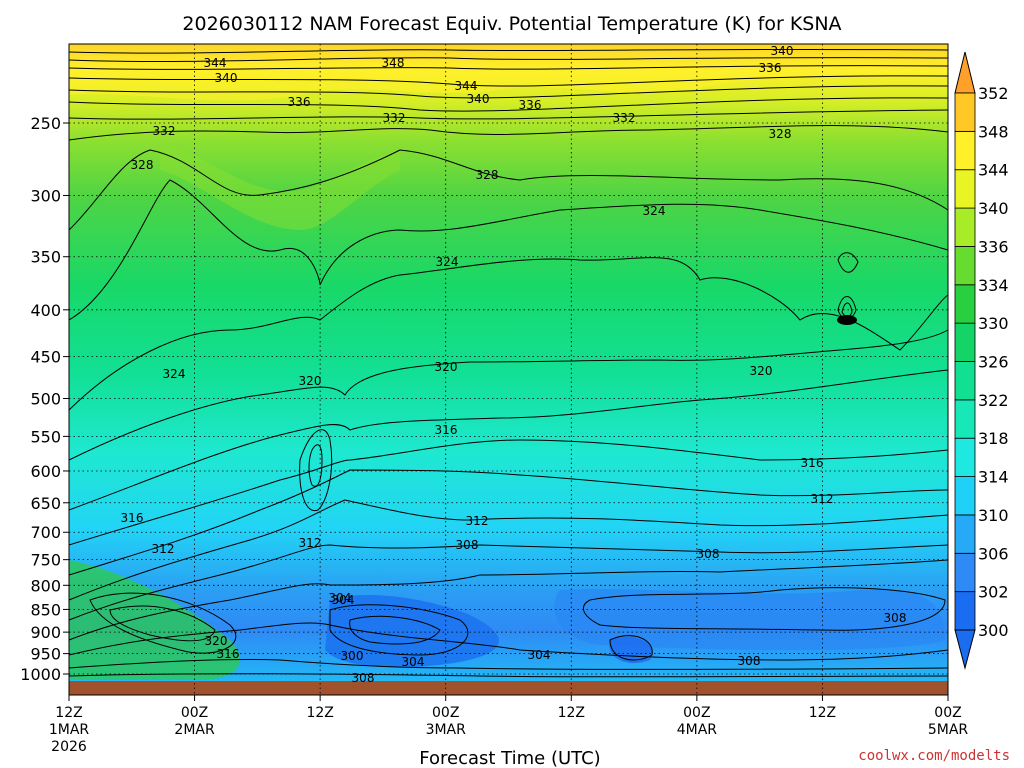 The width and height of the screenshot is (1024, 768). I want to click on y-tick-label: 600, so click(45, 471).